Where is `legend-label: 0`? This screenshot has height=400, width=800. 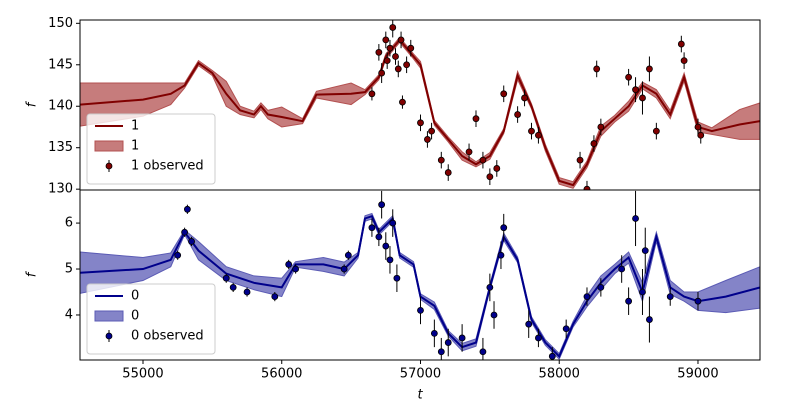 legend-label: 0 is located at coordinates (135, 316).